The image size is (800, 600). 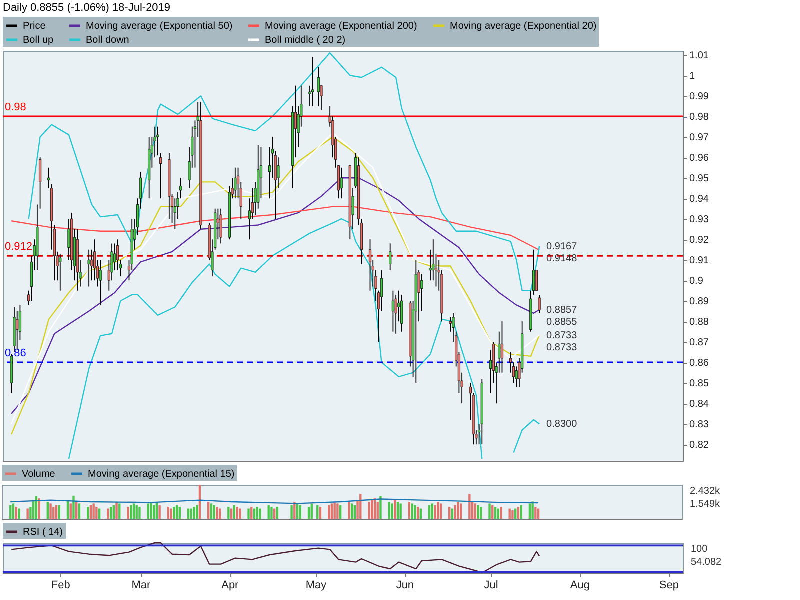 I want to click on y-tick-label: 1, so click(x=693, y=76).